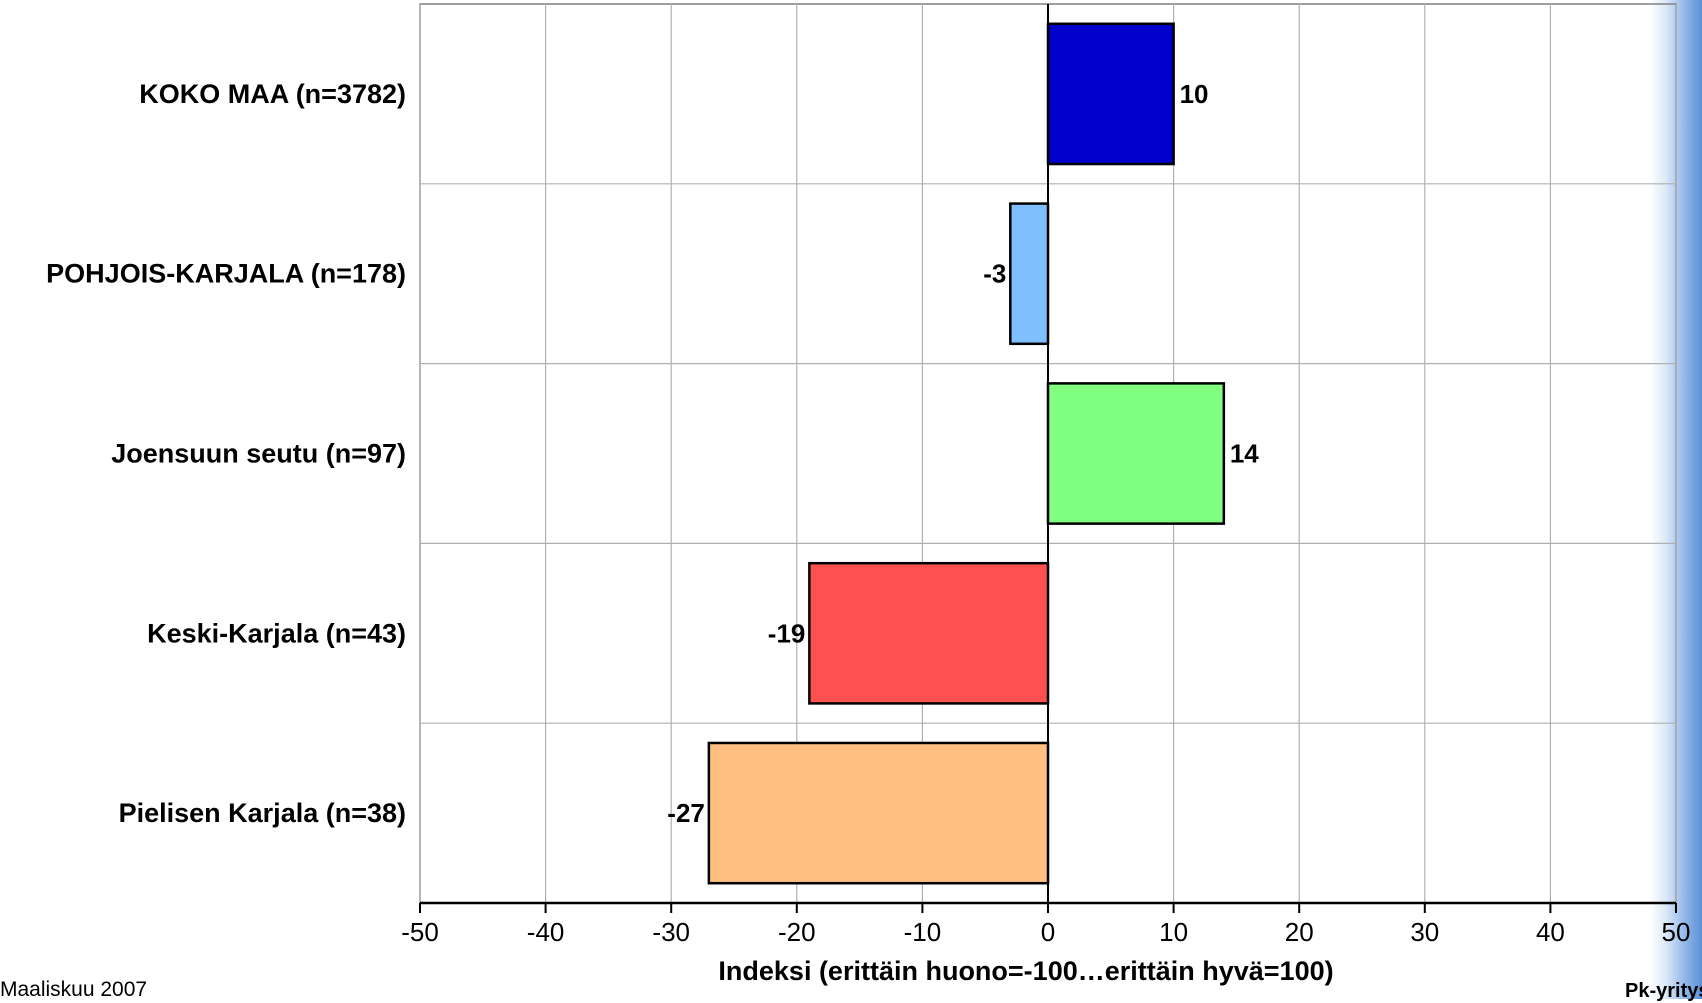 The height and width of the screenshot is (1003, 1702). What do you see at coordinates (258, 454) in the screenshot?
I see `category-label: Joensuun seutu (n=97)` at bounding box center [258, 454].